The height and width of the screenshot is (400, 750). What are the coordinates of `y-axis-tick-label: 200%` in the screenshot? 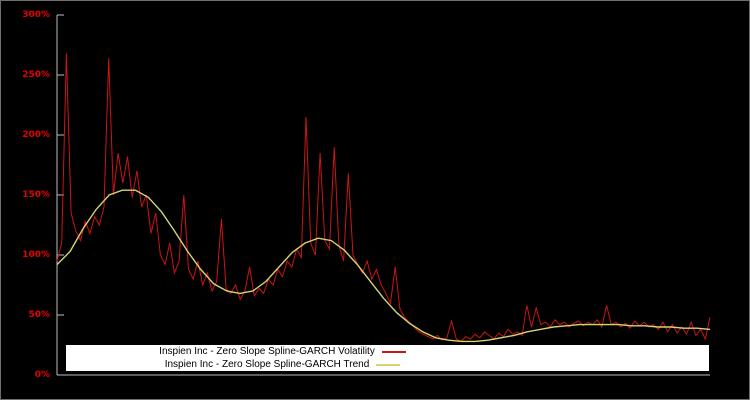 It's located at (36, 135).